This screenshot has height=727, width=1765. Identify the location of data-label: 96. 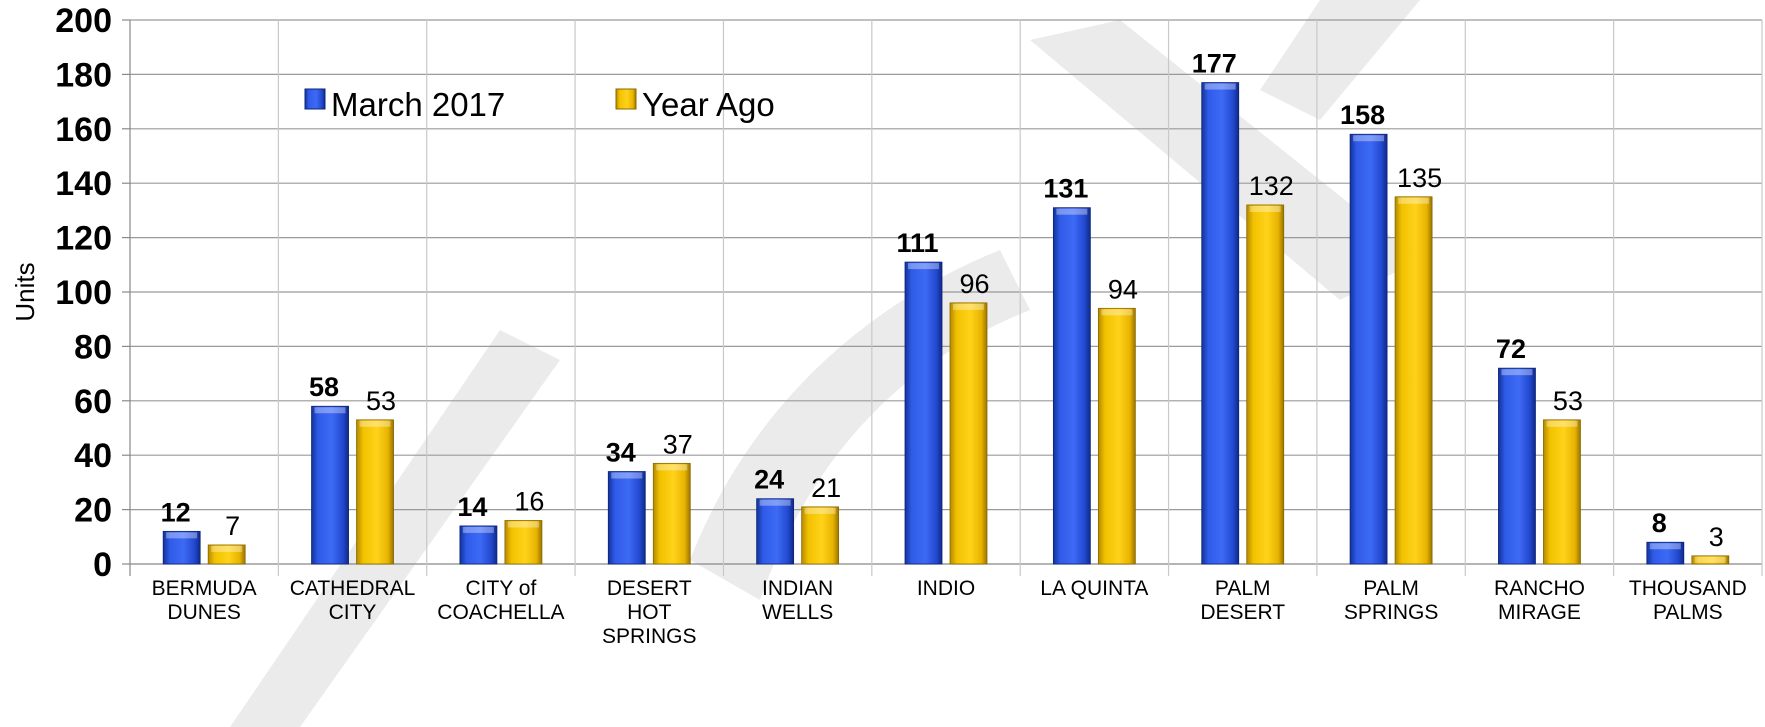
(974, 284).